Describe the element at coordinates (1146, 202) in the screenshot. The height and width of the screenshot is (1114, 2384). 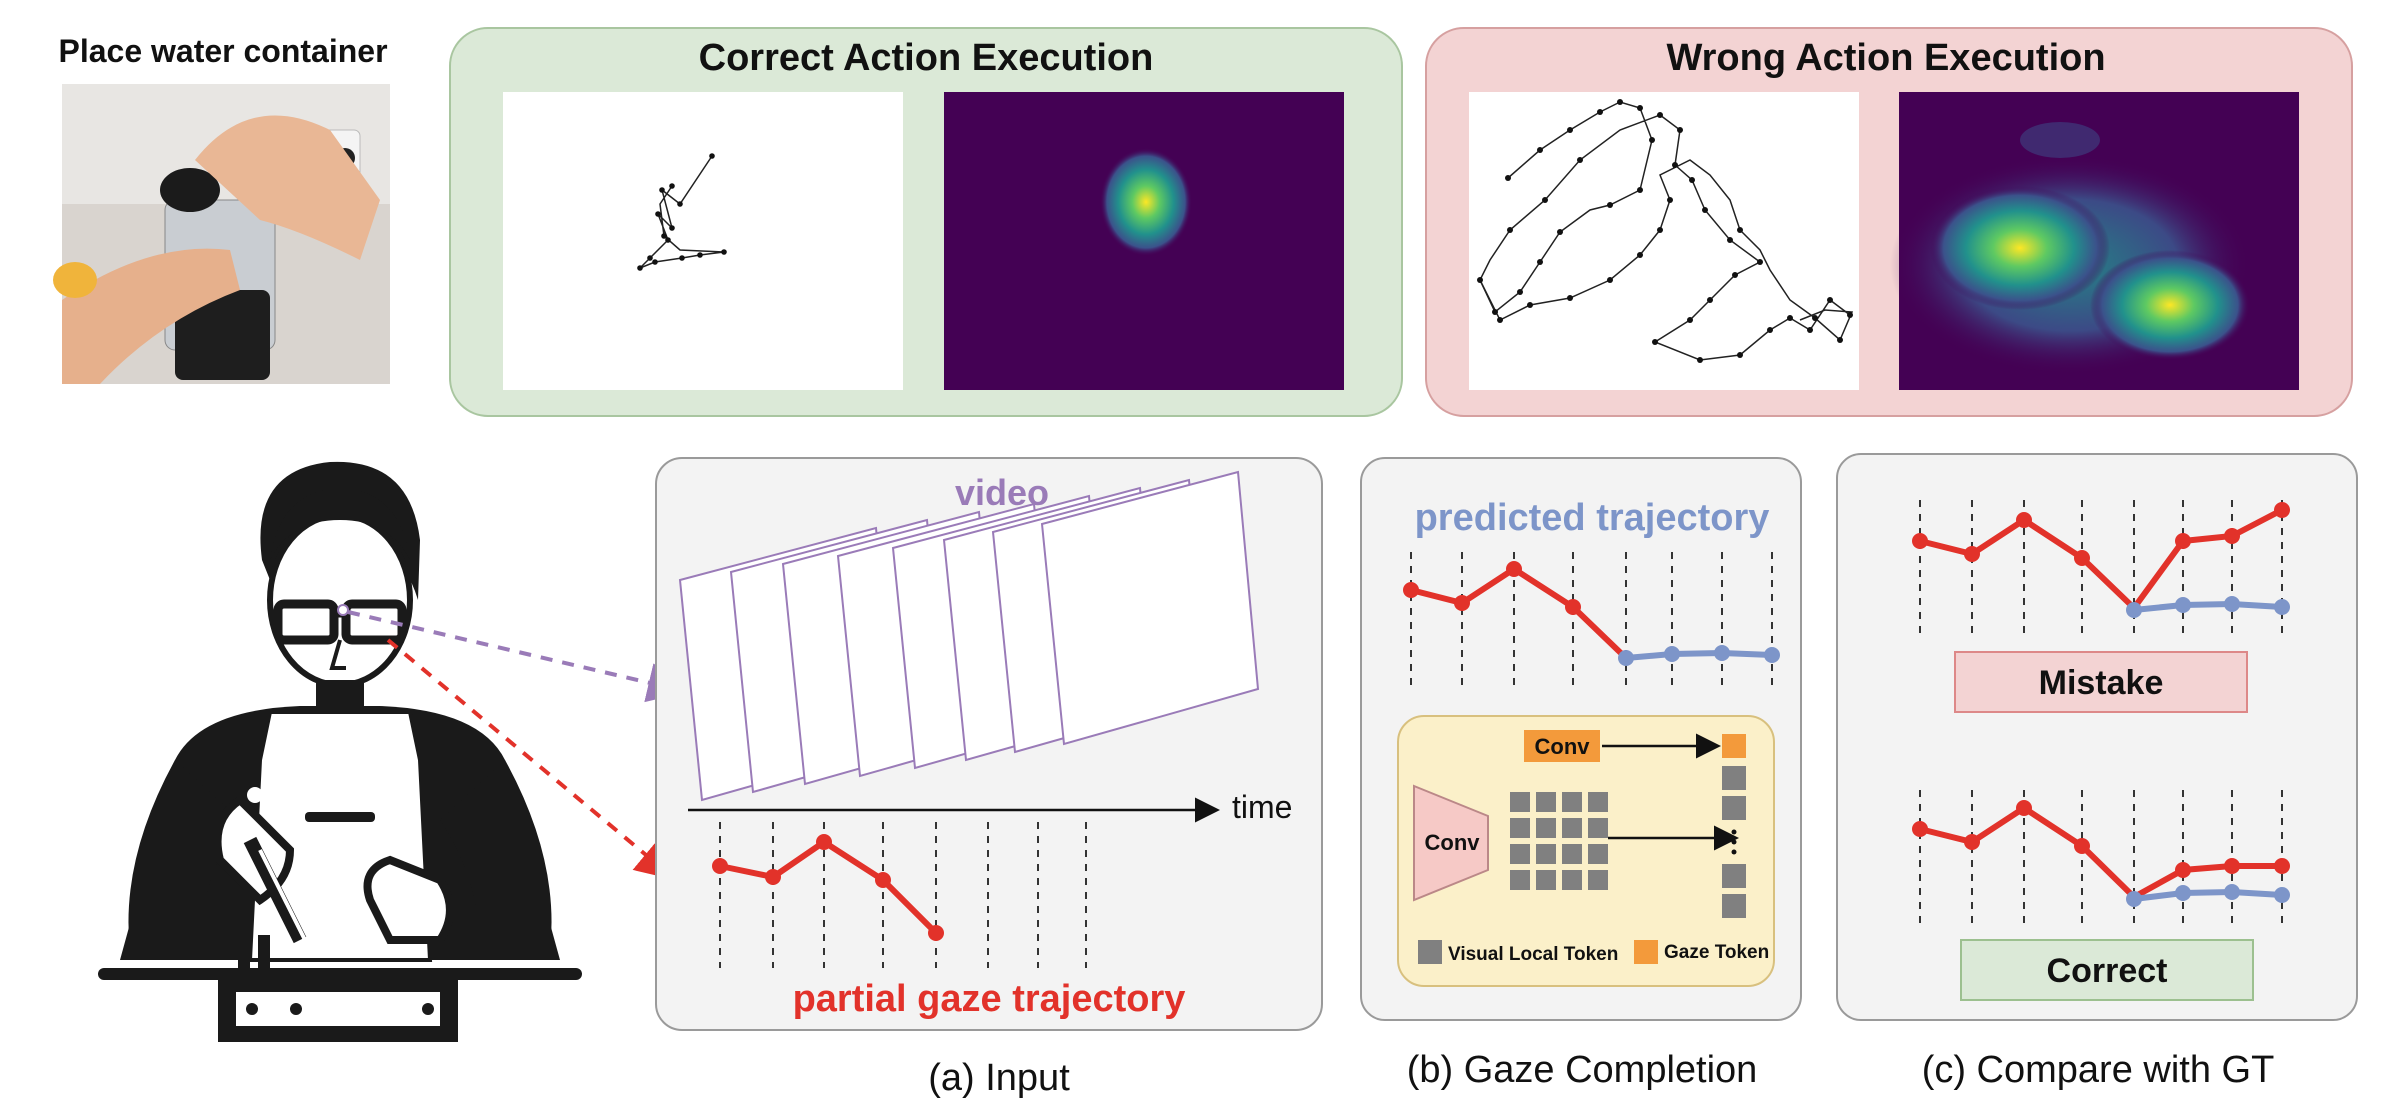
I see `correct-heatmap-blob` at that location.